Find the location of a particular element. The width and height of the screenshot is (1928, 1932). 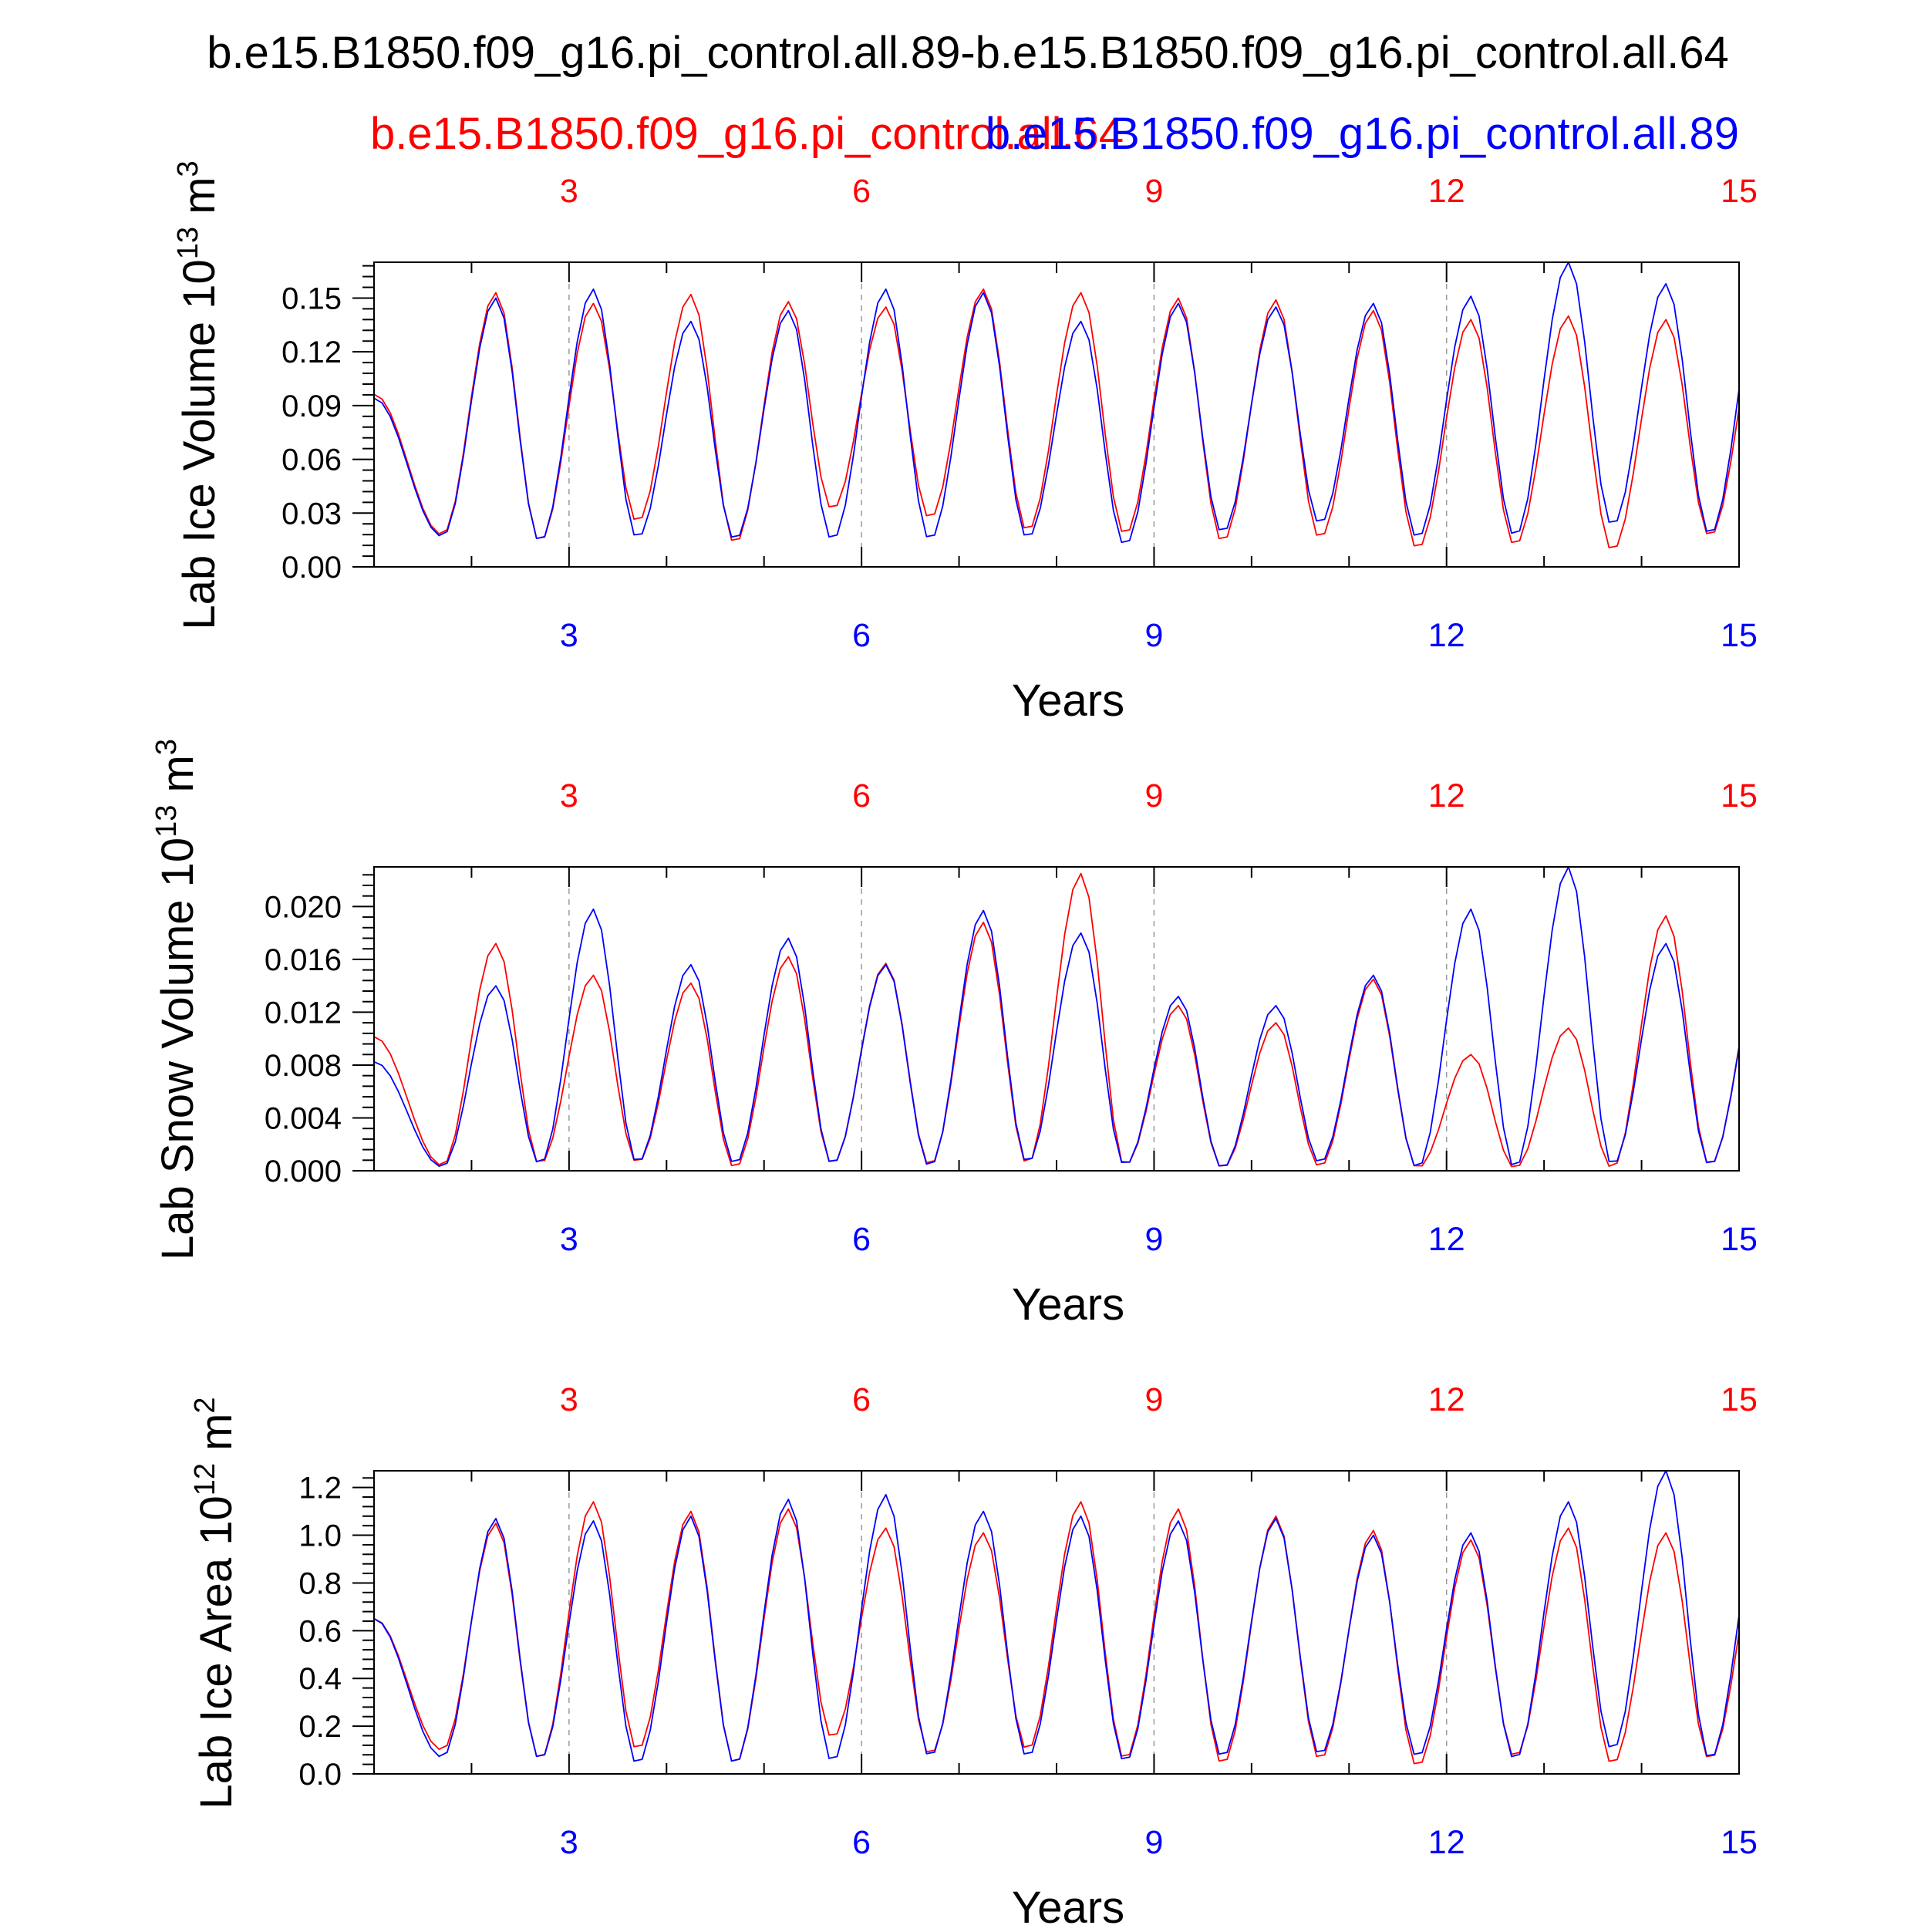

y-tick-label: 0.06 is located at coordinates (311, 460).